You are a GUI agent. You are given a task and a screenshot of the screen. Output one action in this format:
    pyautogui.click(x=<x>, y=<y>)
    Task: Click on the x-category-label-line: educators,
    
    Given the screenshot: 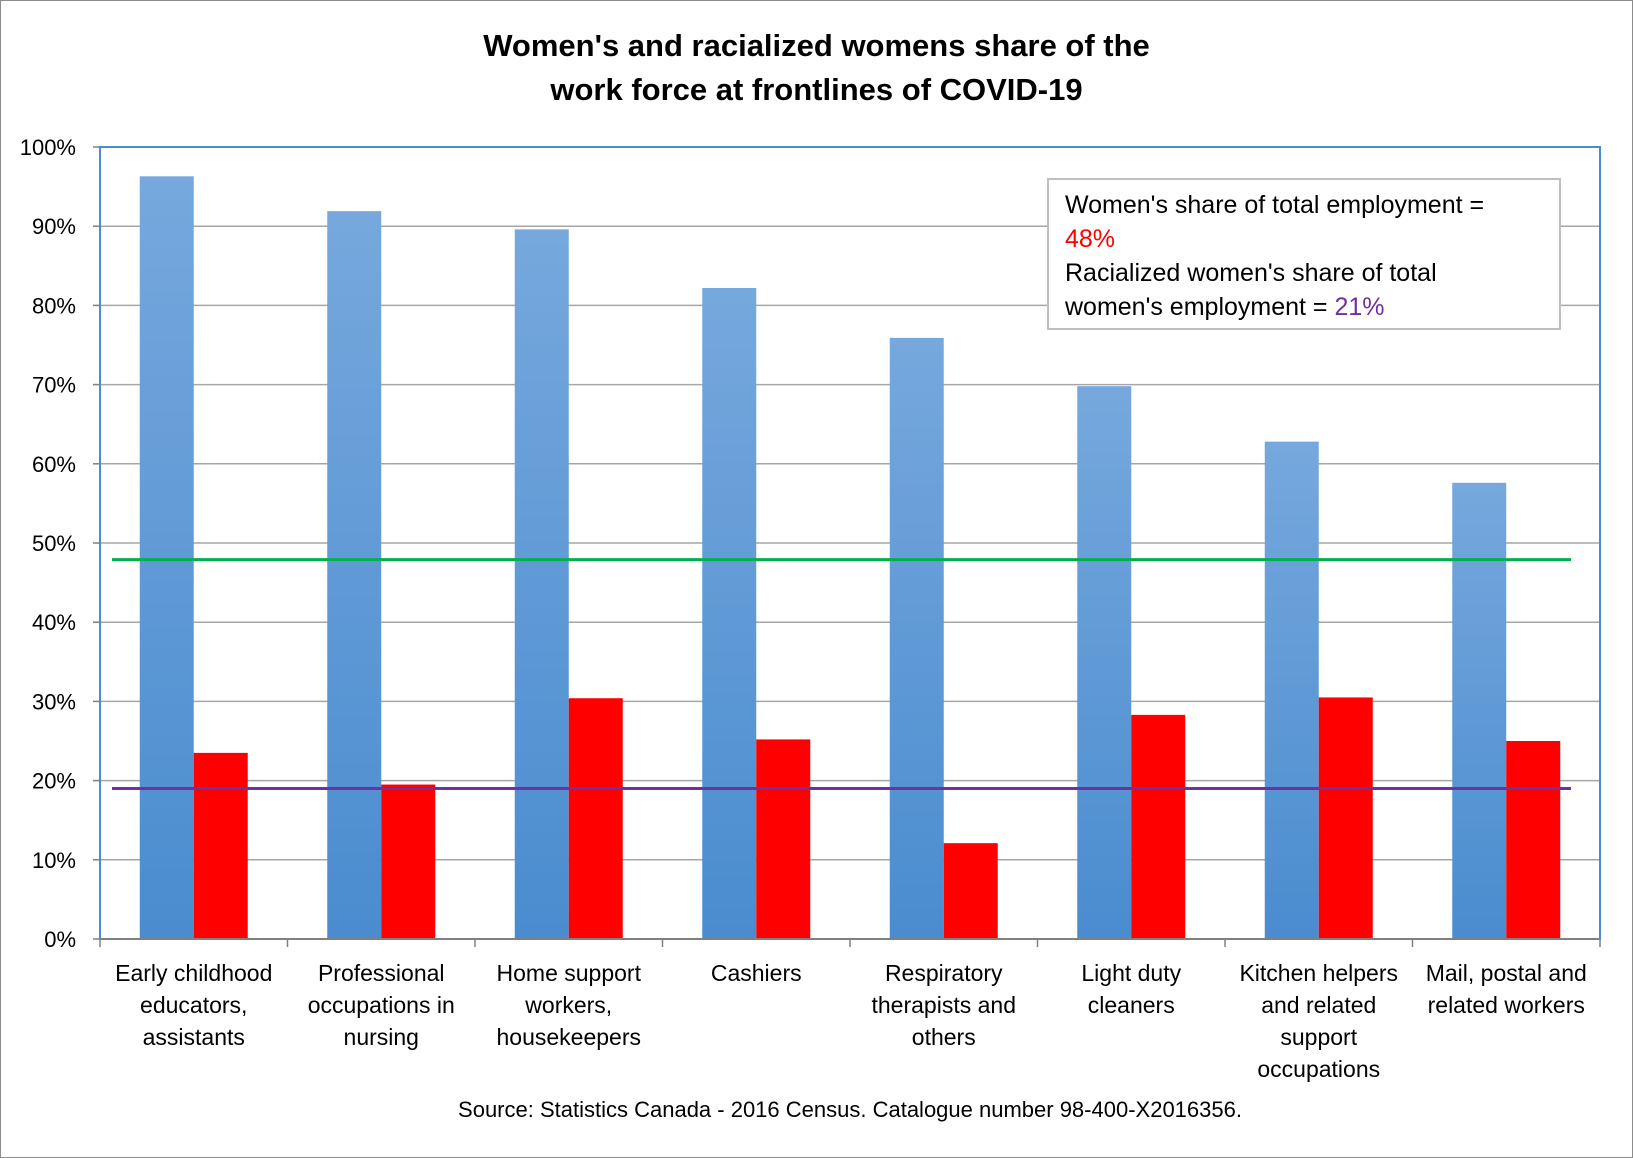 What is the action you would take?
    pyautogui.click(x=194, y=1005)
    